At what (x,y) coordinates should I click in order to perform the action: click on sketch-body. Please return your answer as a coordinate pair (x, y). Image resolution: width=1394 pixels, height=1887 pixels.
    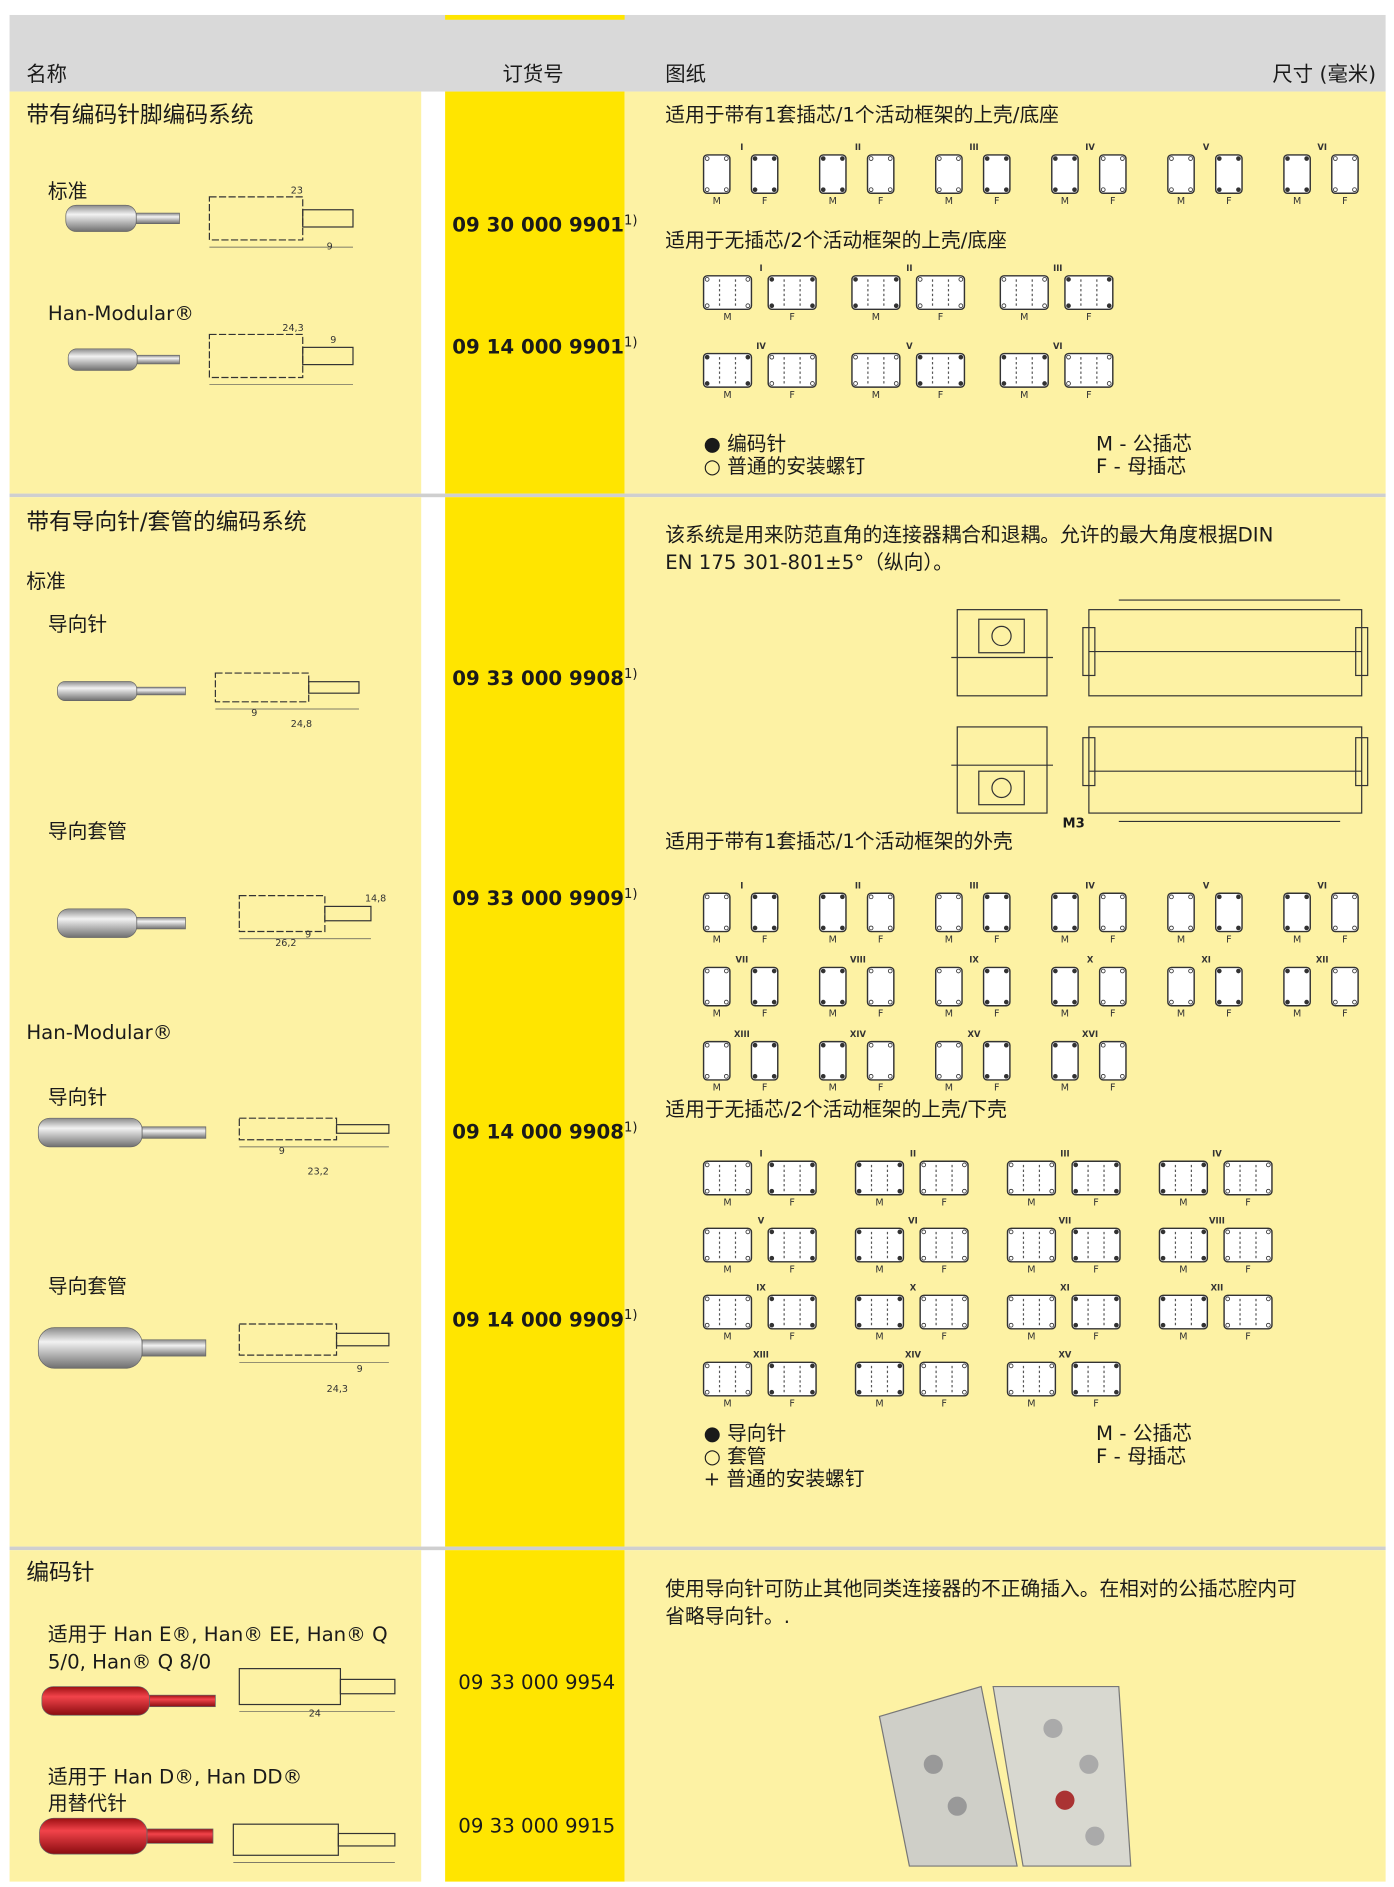
    Looking at the image, I should click on (282, 914).